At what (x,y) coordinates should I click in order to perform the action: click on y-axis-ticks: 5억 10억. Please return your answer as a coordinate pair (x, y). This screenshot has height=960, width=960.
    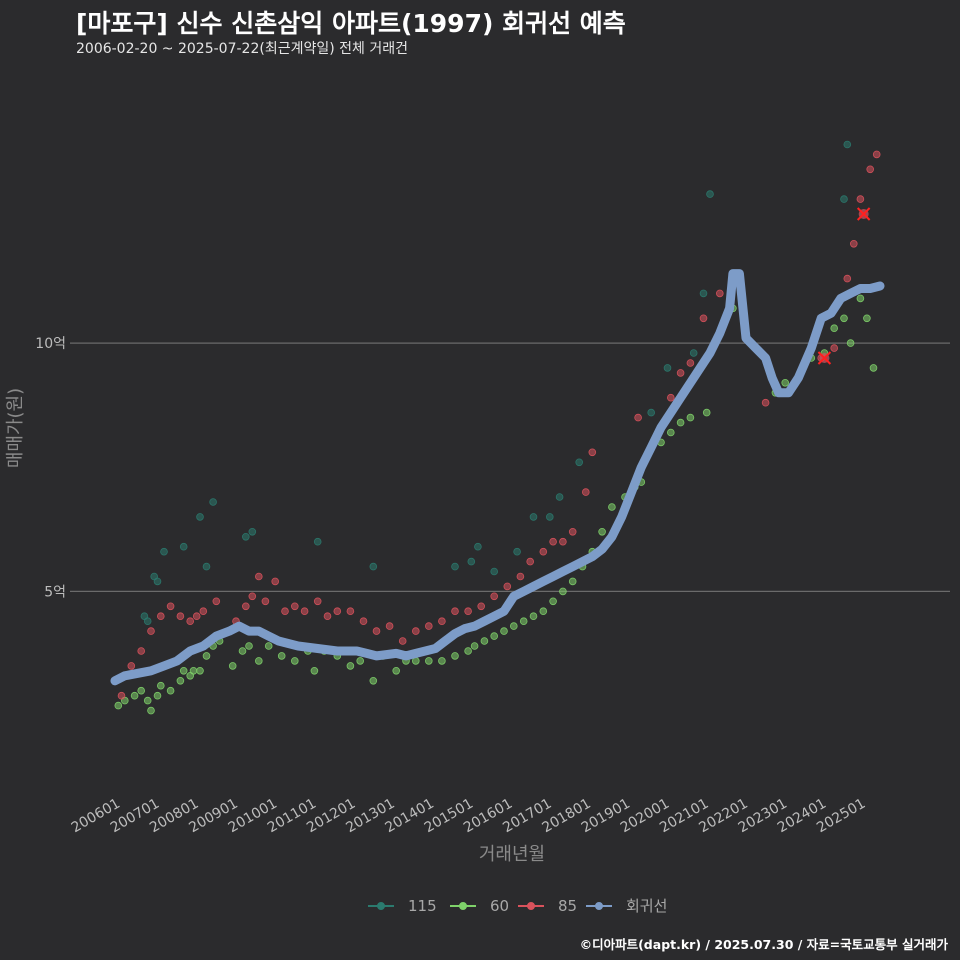
    Looking at the image, I should click on (50, 468).